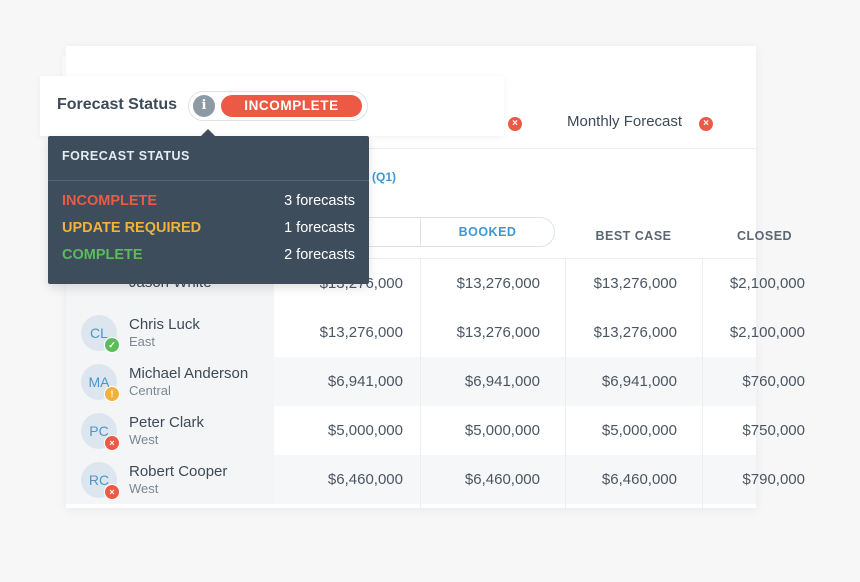  Describe the element at coordinates (319, 228) in the screenshot. I see `status-count: 1 forecasts` at that location.